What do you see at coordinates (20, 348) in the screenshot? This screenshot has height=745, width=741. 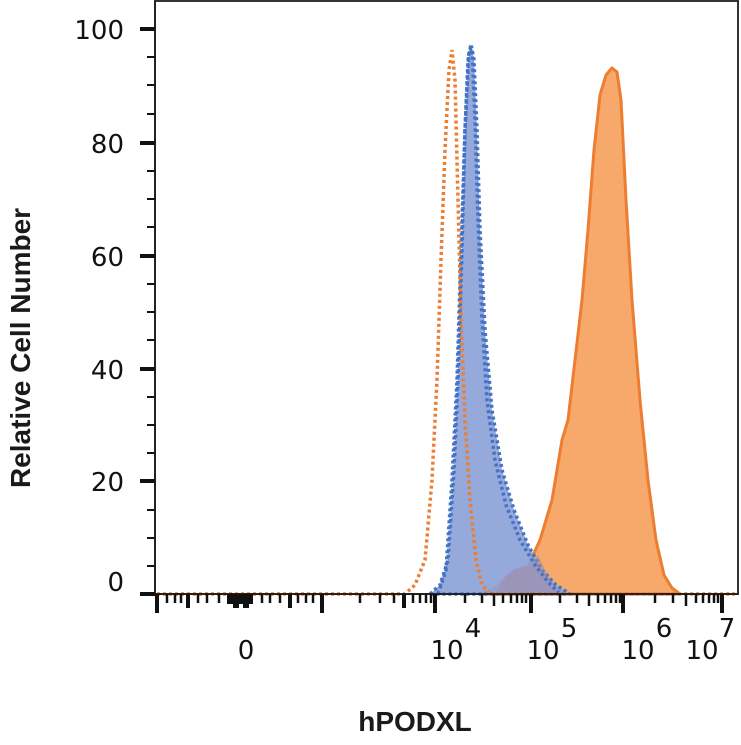 I see `y-axis-title: Relative Cell Number` at bounding box center [20, 348].